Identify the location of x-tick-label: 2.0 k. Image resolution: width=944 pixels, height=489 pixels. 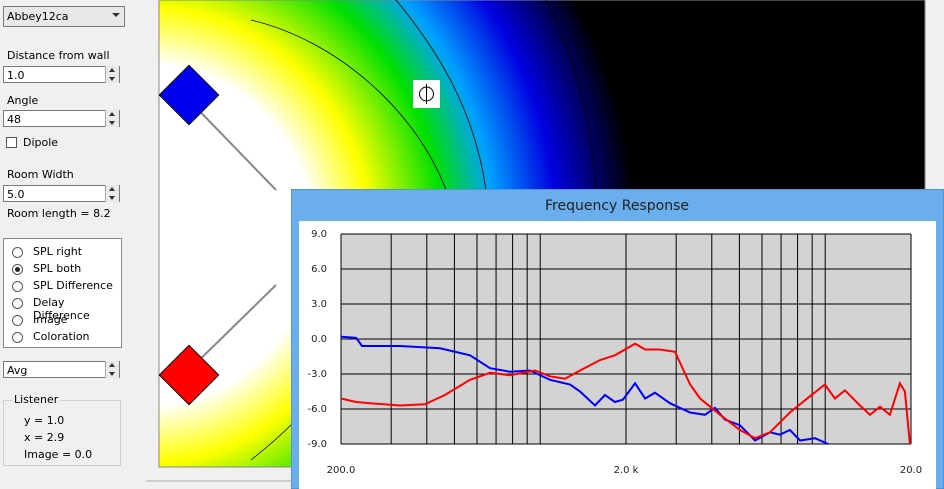
(626, 470).